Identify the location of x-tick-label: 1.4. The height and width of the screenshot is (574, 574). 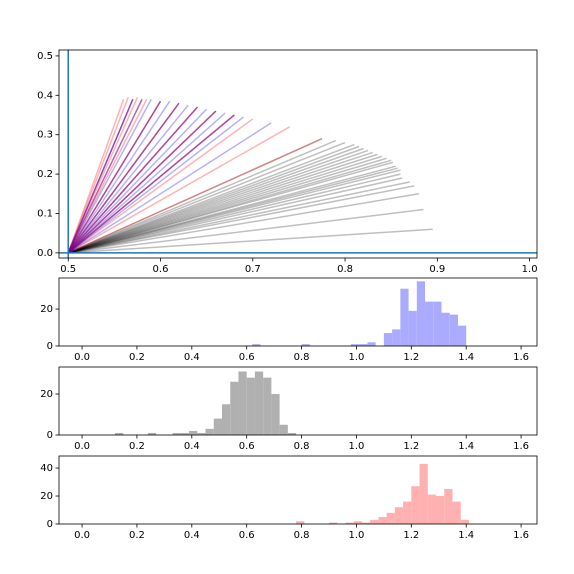
(466, 535).